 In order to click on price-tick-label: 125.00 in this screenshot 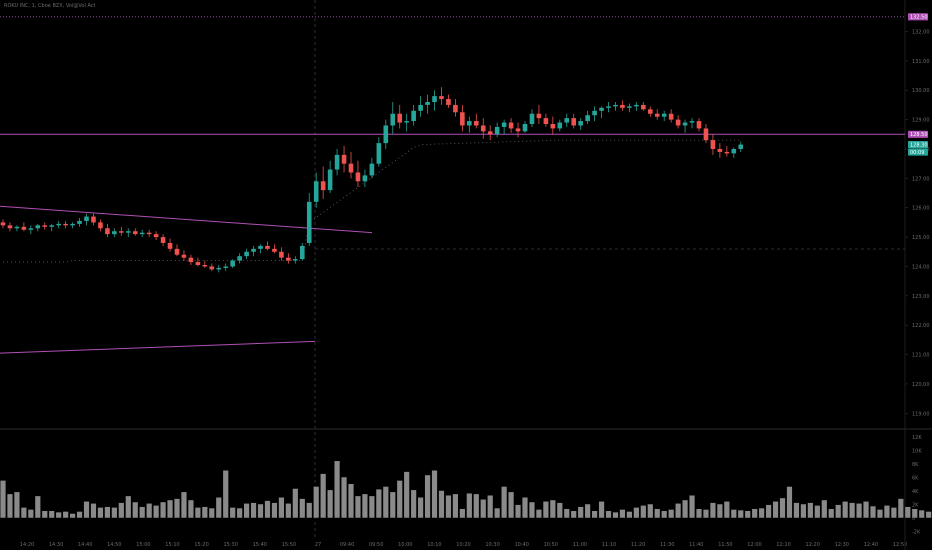, I will do `click(921, 238)`.